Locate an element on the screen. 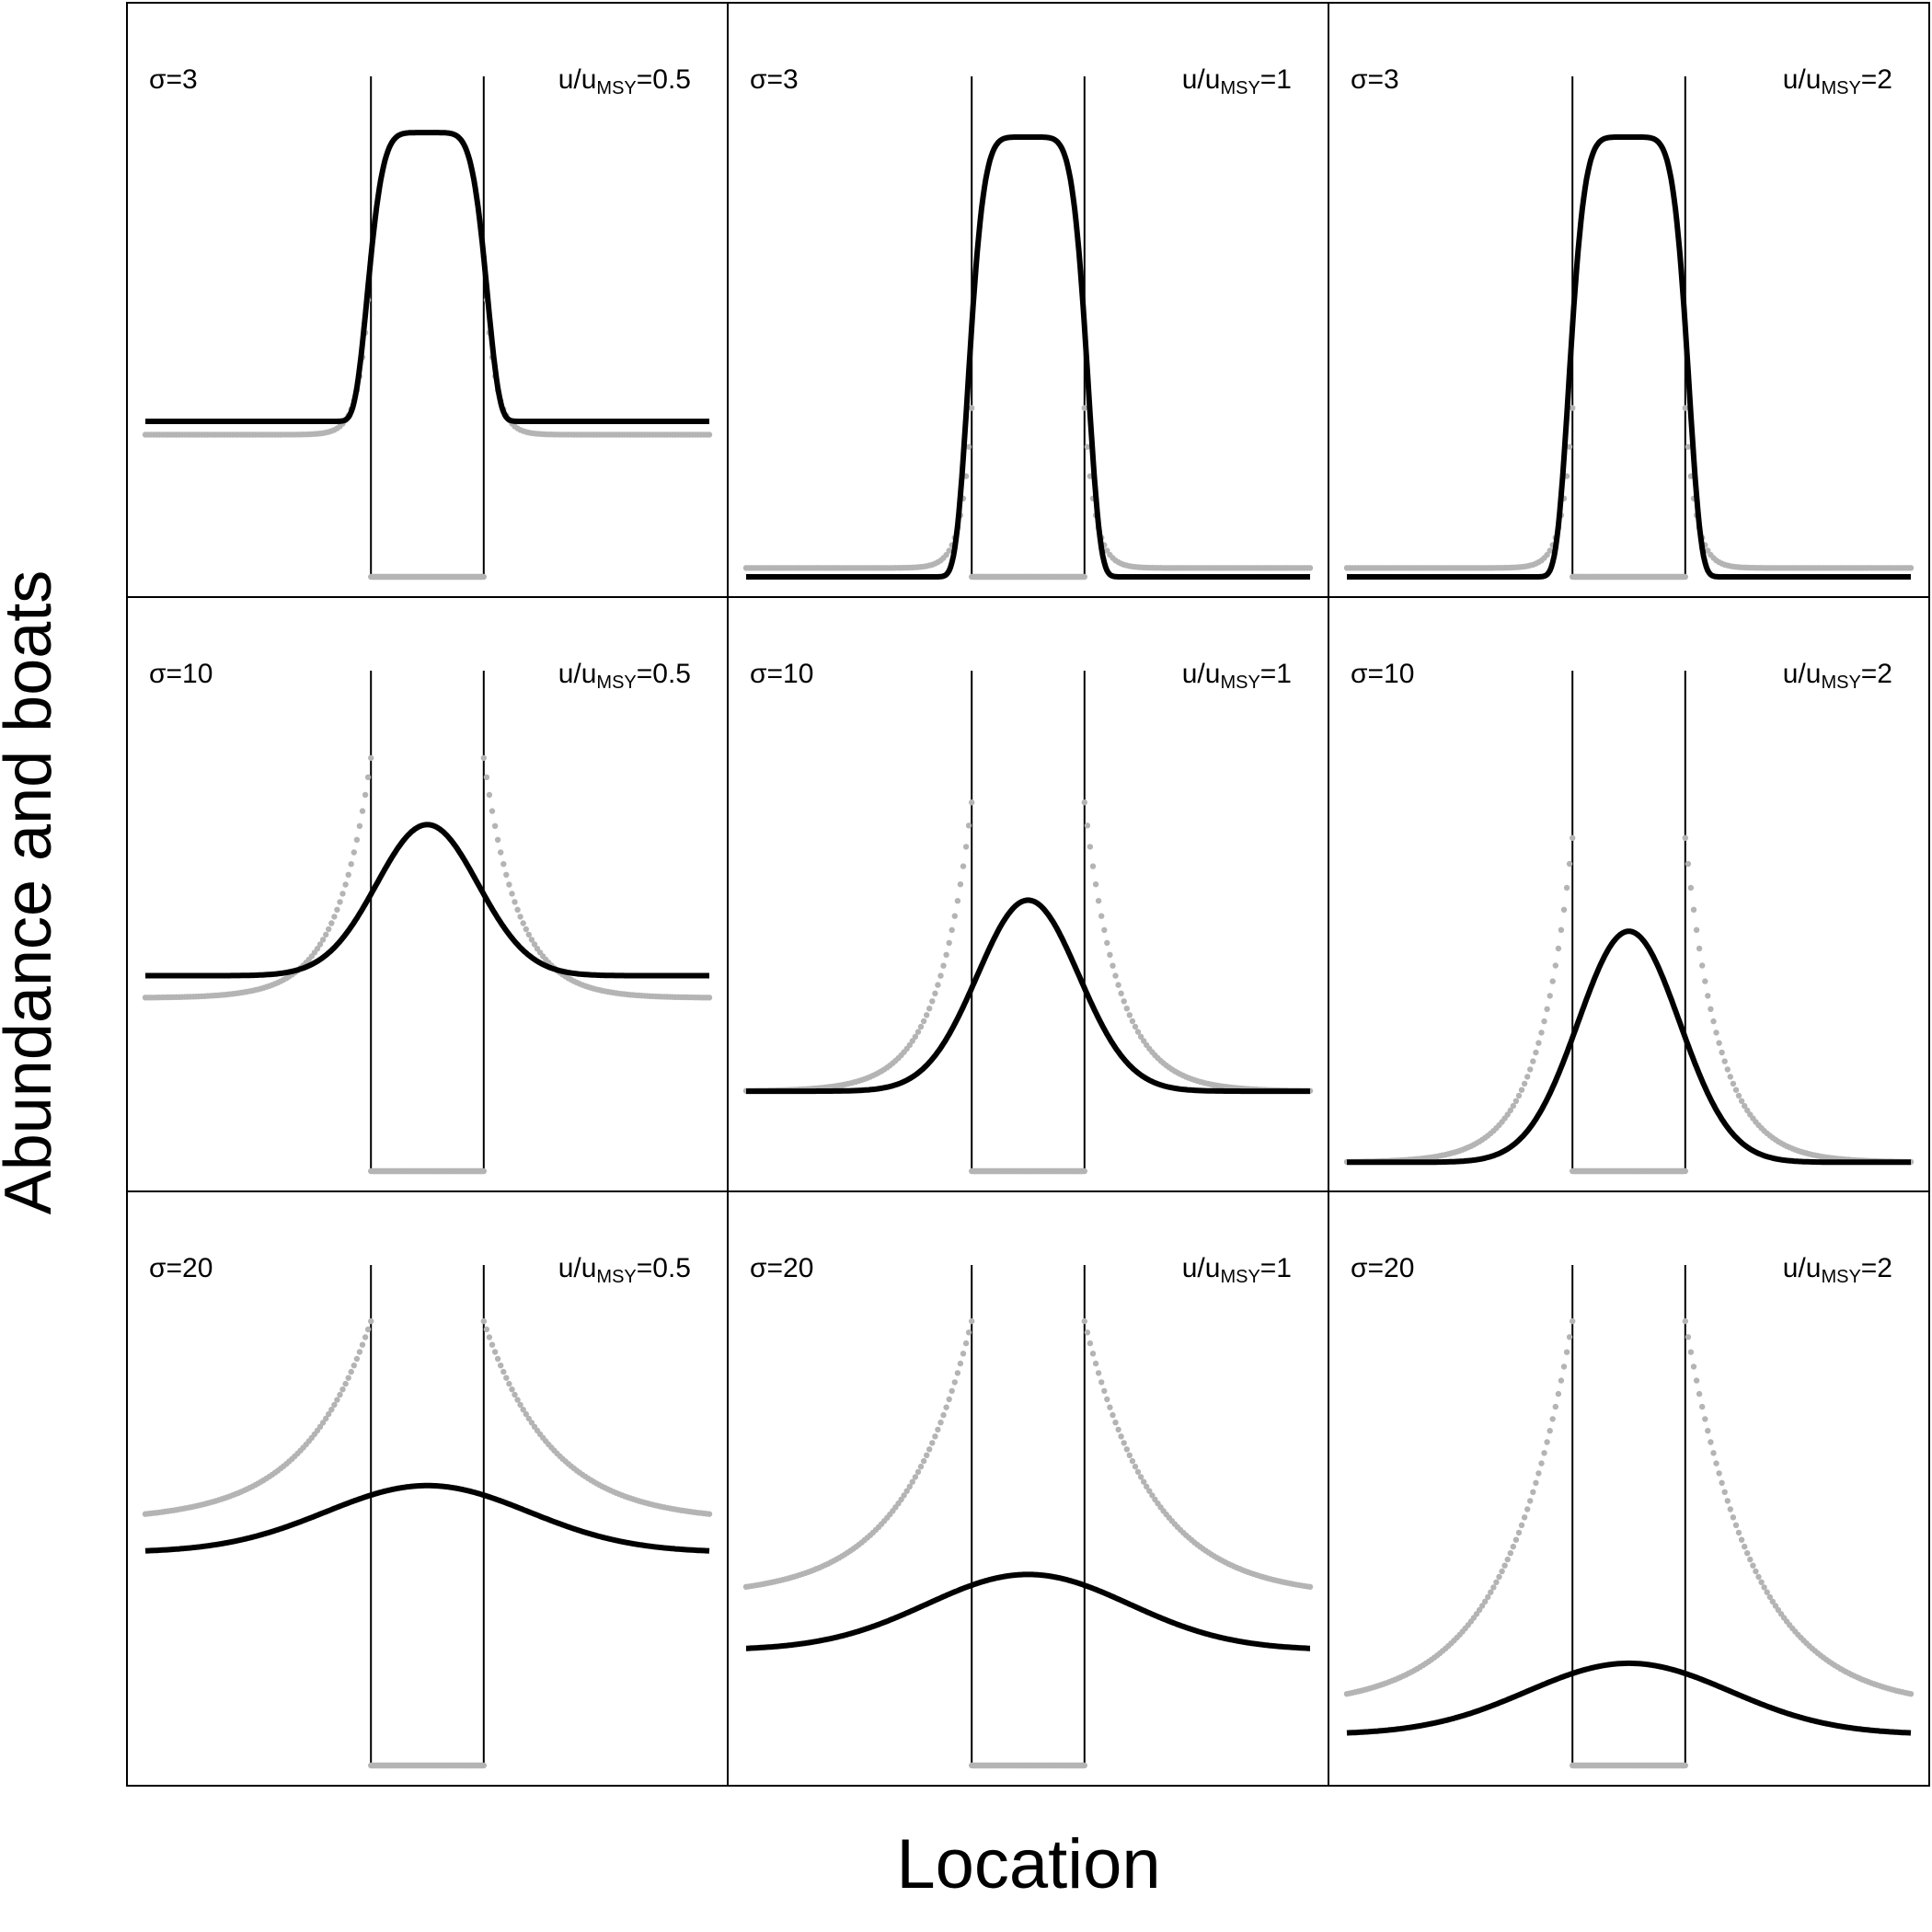  ratio-label: u/uMSY=0.5 is located at coordinates (624, 1270).